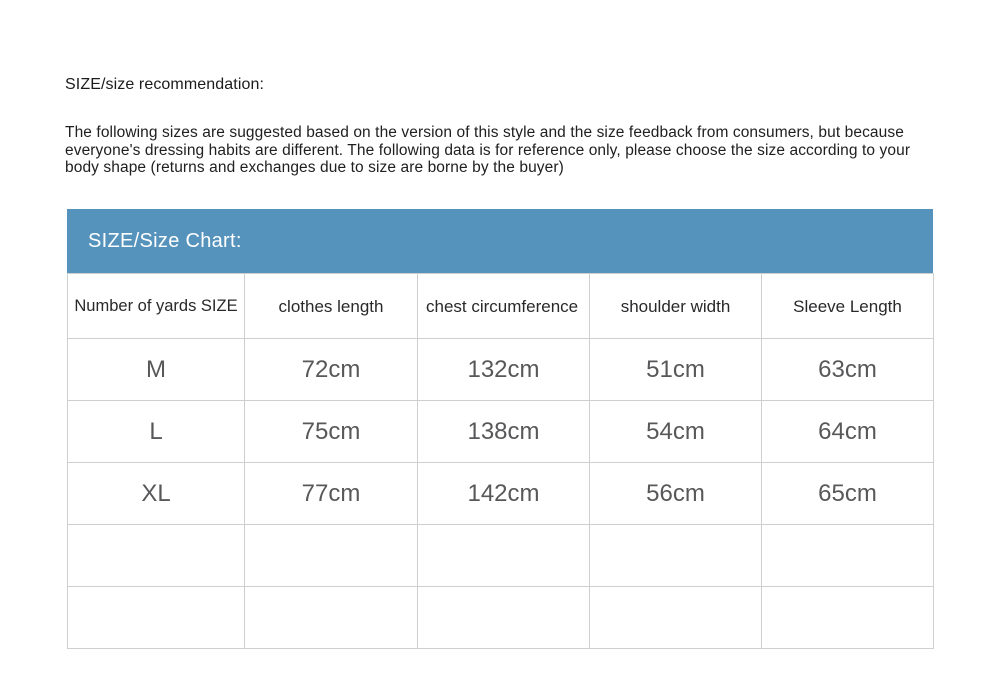 The width and height of the screenshot is (1000, 674). Describe the element at coordinates (847, 431) in the screenshot. I see `cell-sleeve-length: 64cm` at that location.